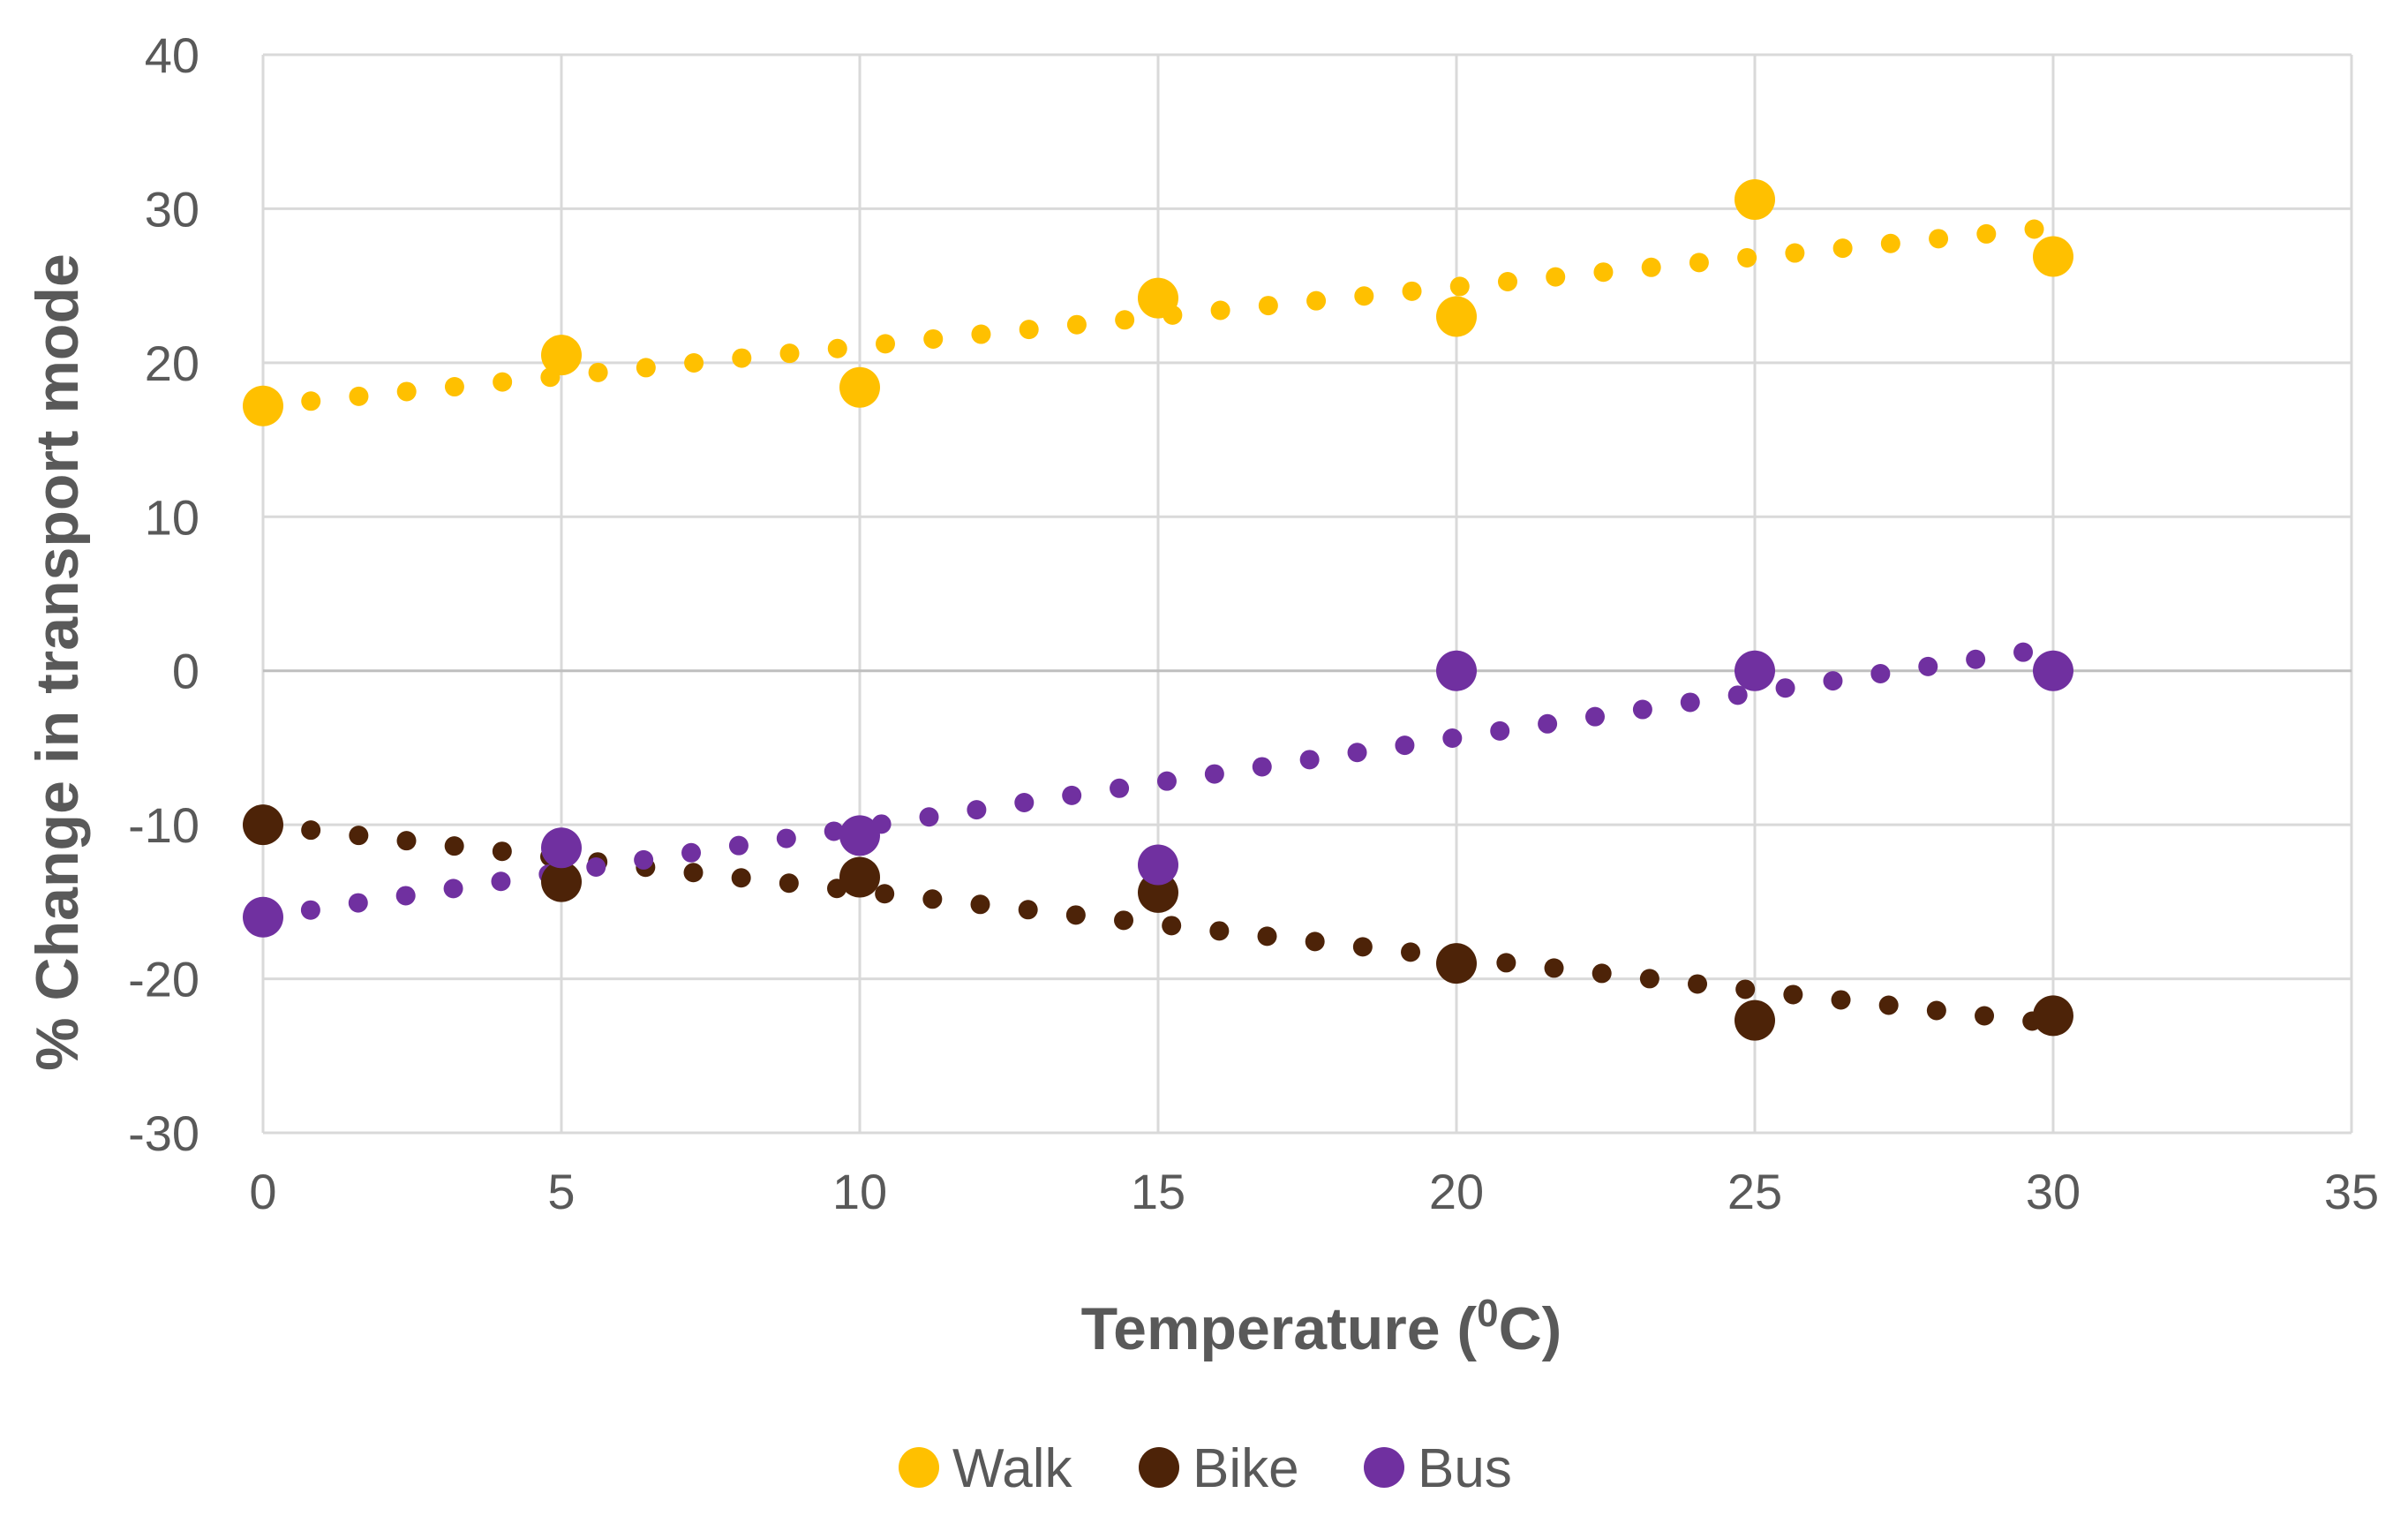 The height and width of the screenshot is (1516, 2408). What do you see at coordinates (1465, 1468) in the screenshot?
I see `legend-label: Bus` at bounding box center [1465, 1468].